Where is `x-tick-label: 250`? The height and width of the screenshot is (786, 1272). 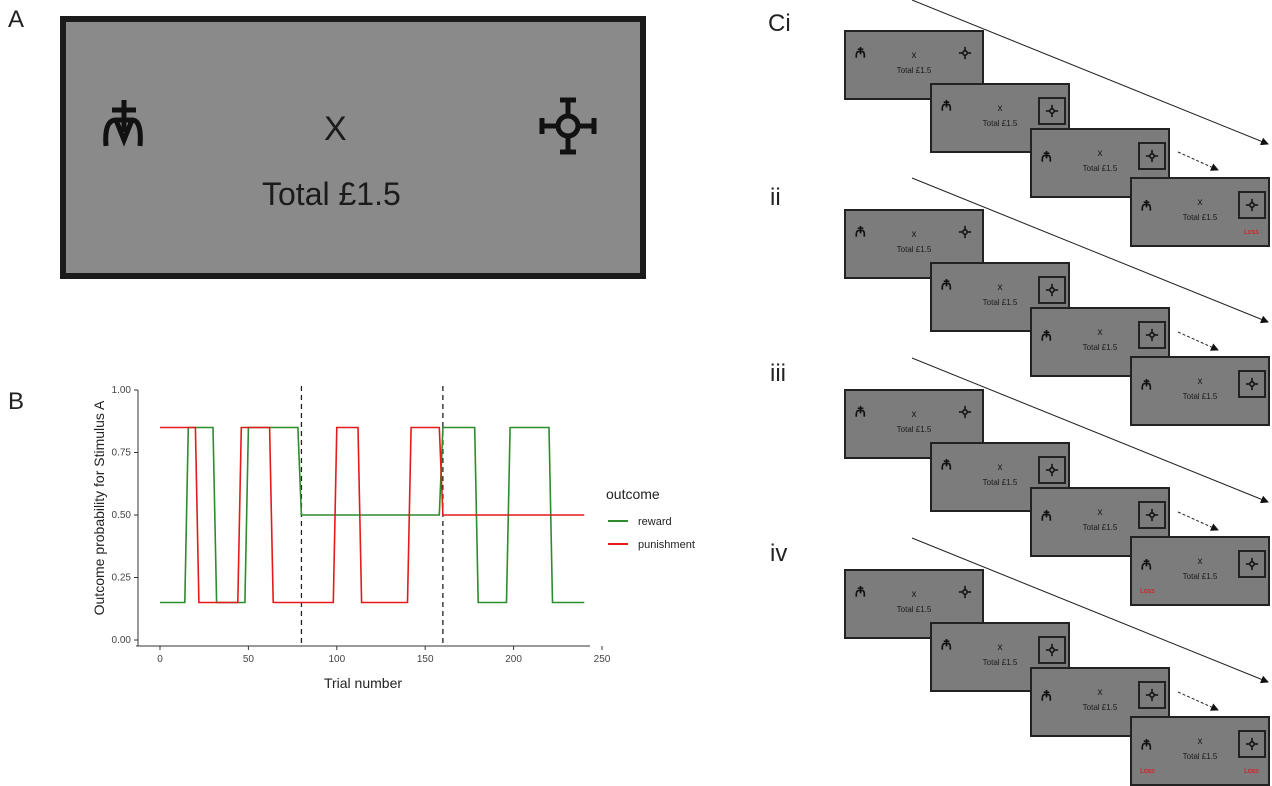 x-tick-label: 250 is located at coordinates (602, 659).